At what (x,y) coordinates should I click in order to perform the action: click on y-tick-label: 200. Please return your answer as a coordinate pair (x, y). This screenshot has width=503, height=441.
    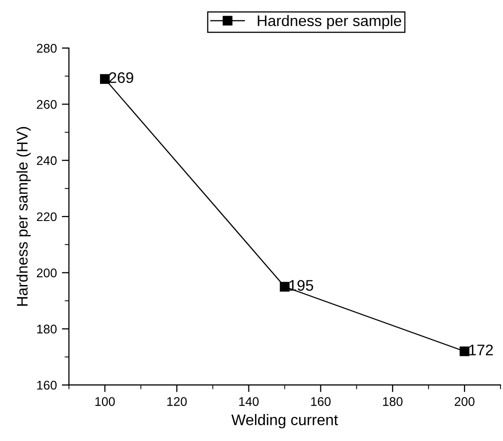
    Looking at the image, I should click on (46, 273).